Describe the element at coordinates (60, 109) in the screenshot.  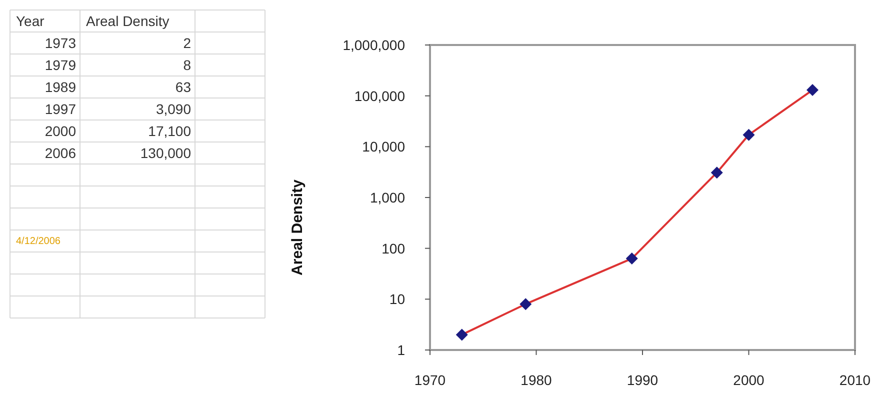
I see `text: 1997` at that location.